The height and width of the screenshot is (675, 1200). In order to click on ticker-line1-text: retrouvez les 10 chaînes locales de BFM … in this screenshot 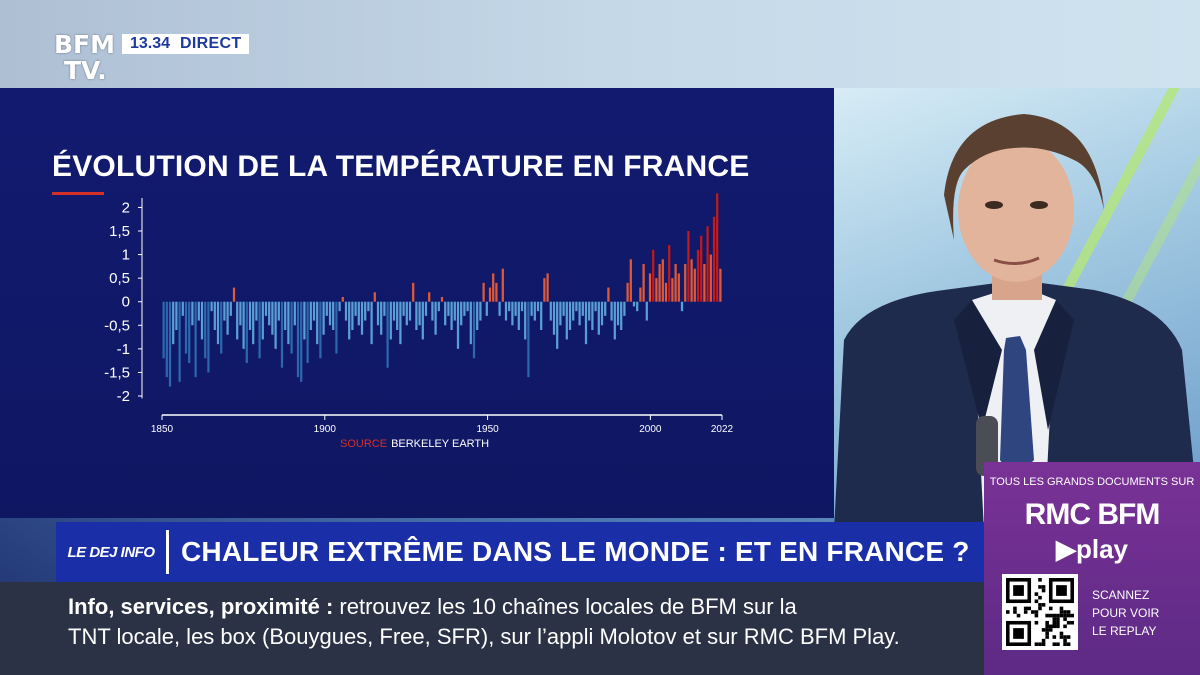, I will do `click(565, 606)`.